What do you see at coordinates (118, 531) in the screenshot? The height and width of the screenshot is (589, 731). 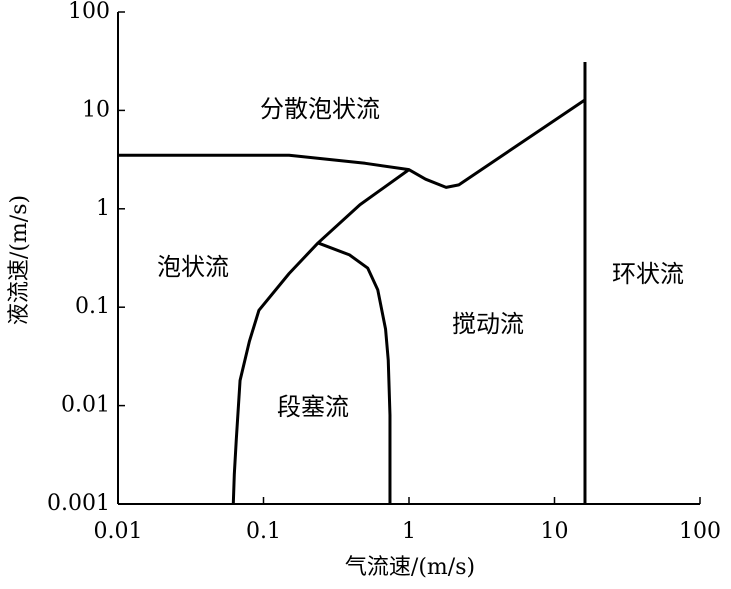 I see `x-tick-label: 0.01` at bounding box center [118, 531].